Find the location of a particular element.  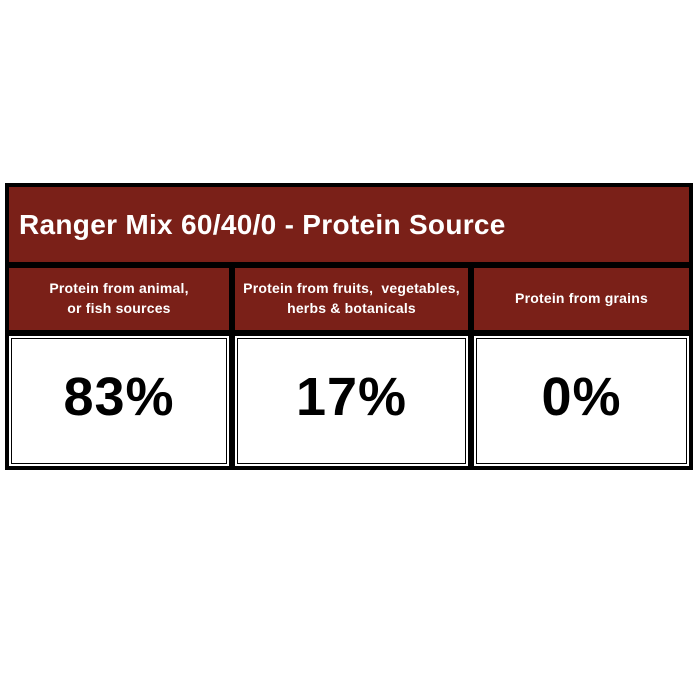

column-header-animal-fish: Protein from animal, or fish sources is located at coordinates (119, 299).